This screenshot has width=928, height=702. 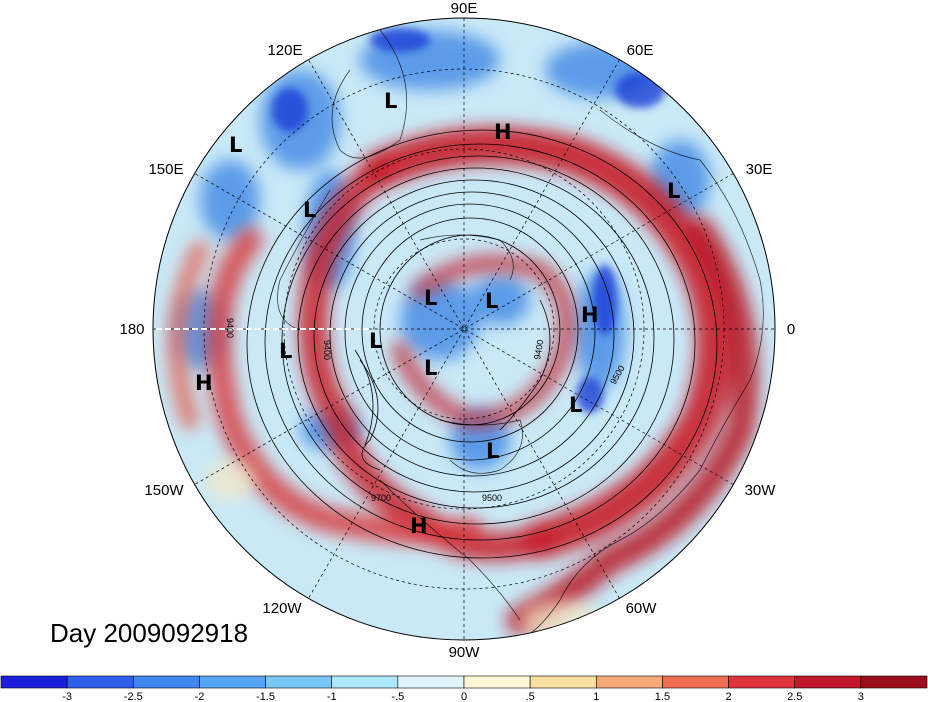 What do you see at coordinates (67, 696) in the screenshot?
I see `colorbar-tick-label: -3` at bounding box center [67, 696].